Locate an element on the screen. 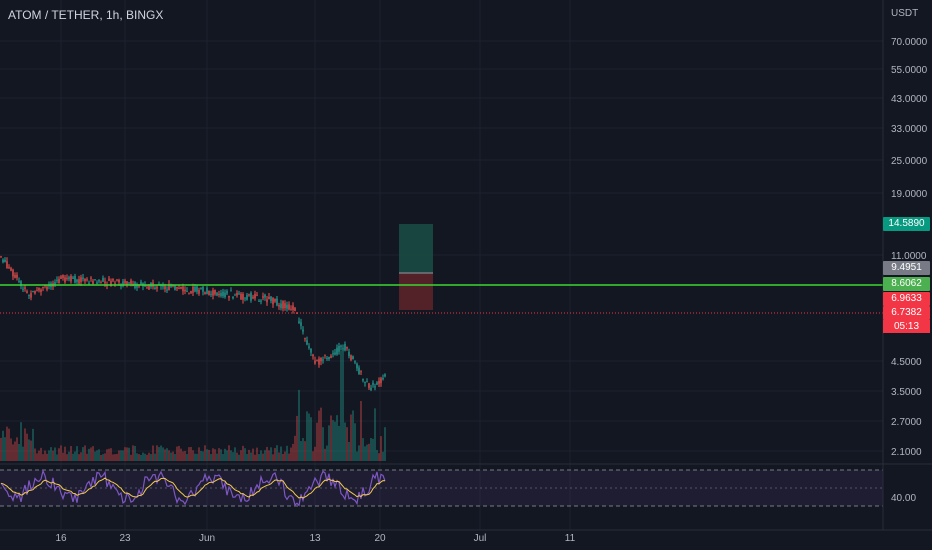  price-scale-tick: 2.7000 is located at coordinates (906, 422).